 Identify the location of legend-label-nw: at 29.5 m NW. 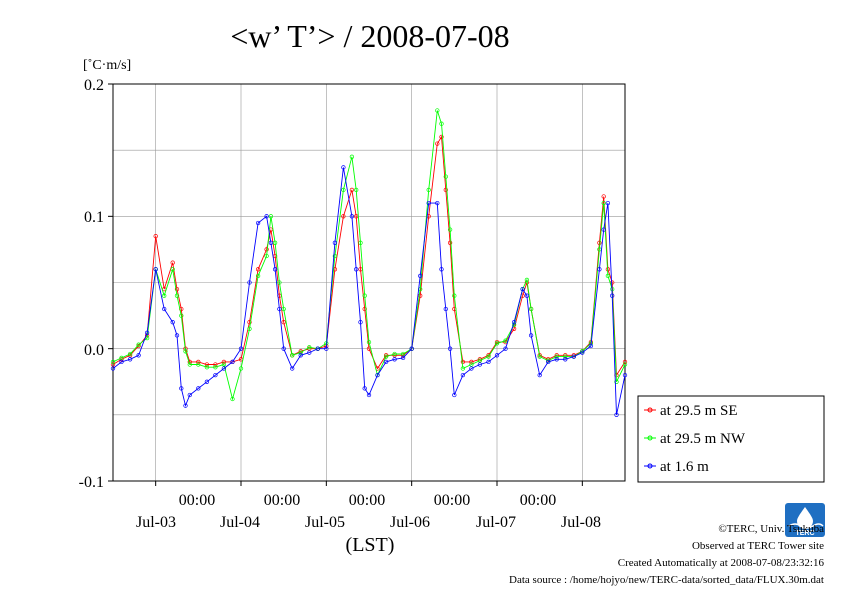
(703, 439).